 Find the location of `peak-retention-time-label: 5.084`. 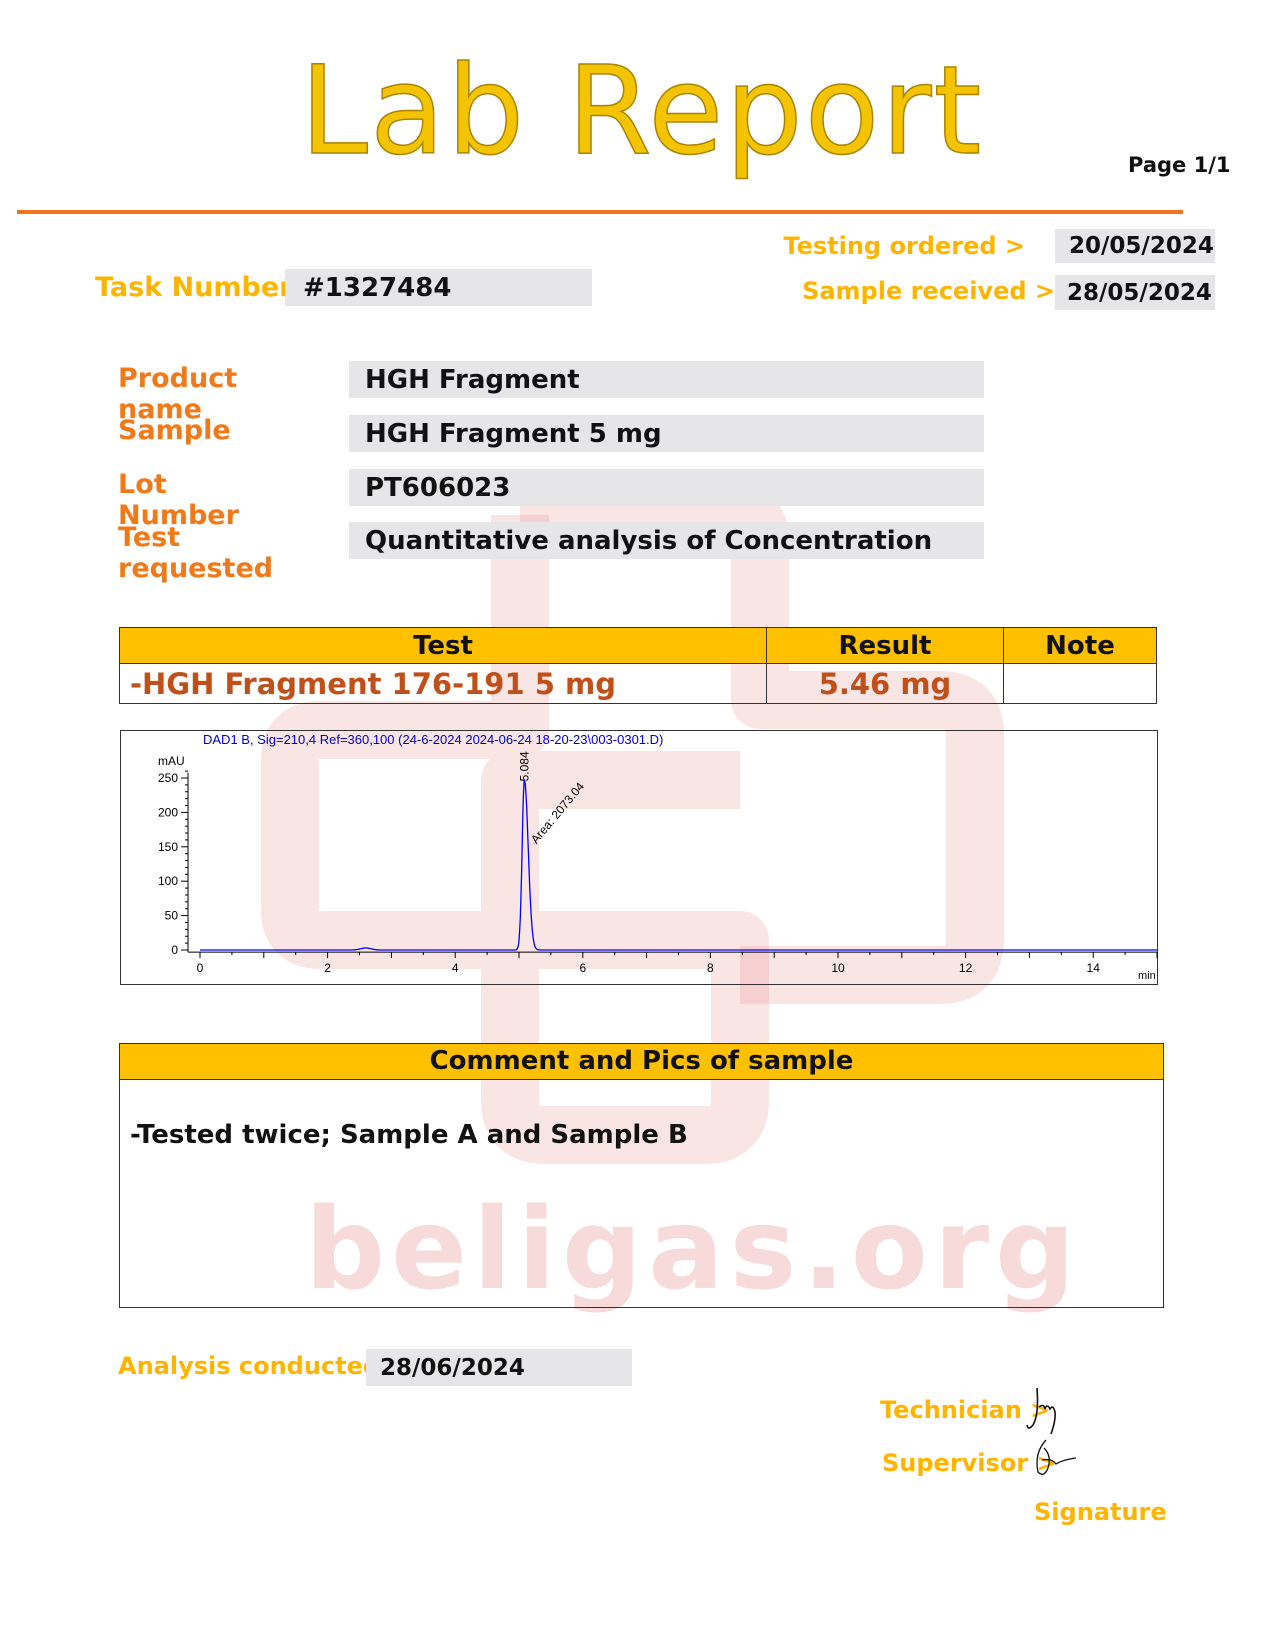

peak-retention-time-label: 5.084 is located at coordinates (524, 766).